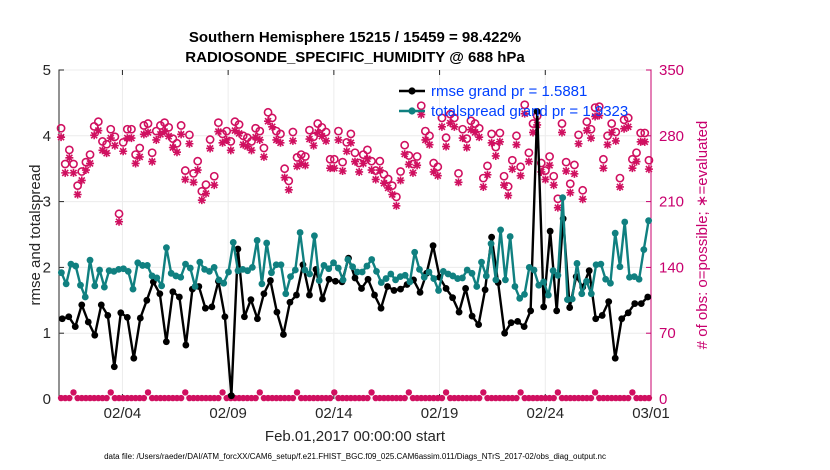 This screenshot has width=830, height=470. I want to click on legend-spread-swatch-marker, so click(412, 111).